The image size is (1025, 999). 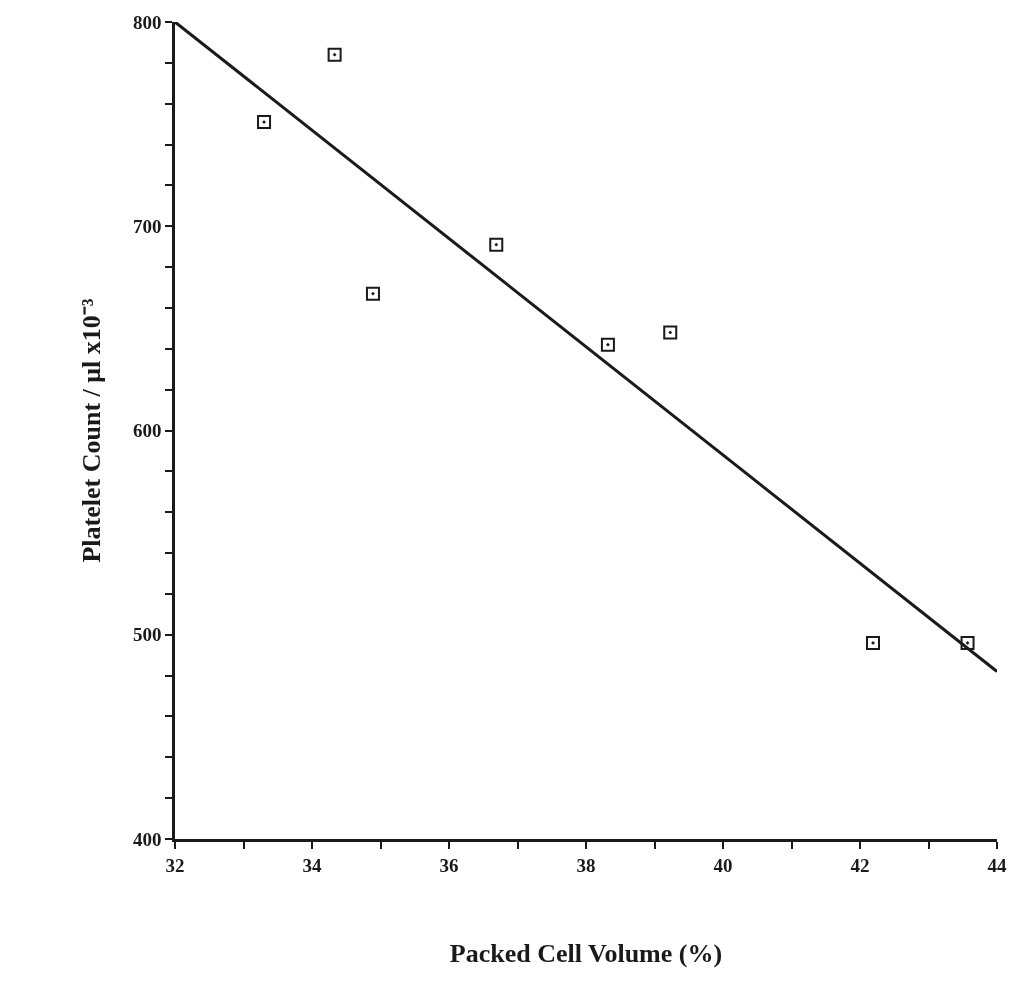 What do you see at coordinates (997, 865) in the screenshot?
I see `x-tick-label: 44` at bounding box center [997, 865].